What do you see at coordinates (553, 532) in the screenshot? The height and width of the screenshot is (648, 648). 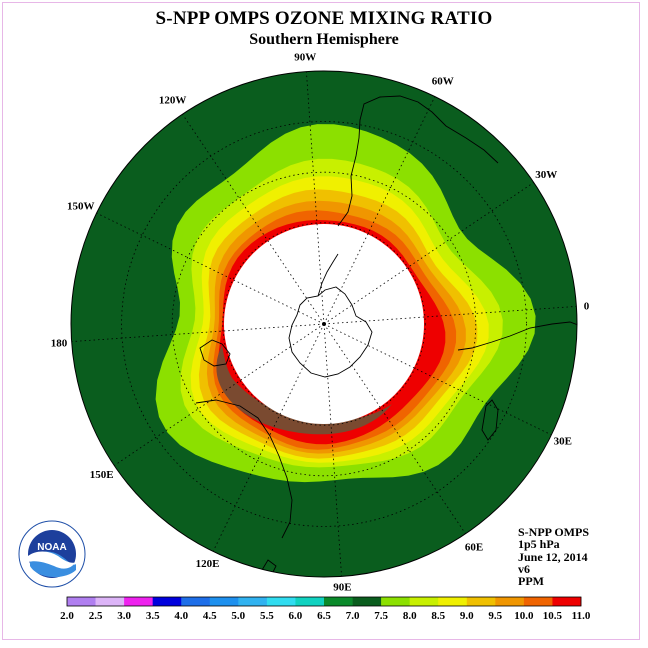 I see `instrument-label: S-NPP OMPS` at bounding box center [553, 532].